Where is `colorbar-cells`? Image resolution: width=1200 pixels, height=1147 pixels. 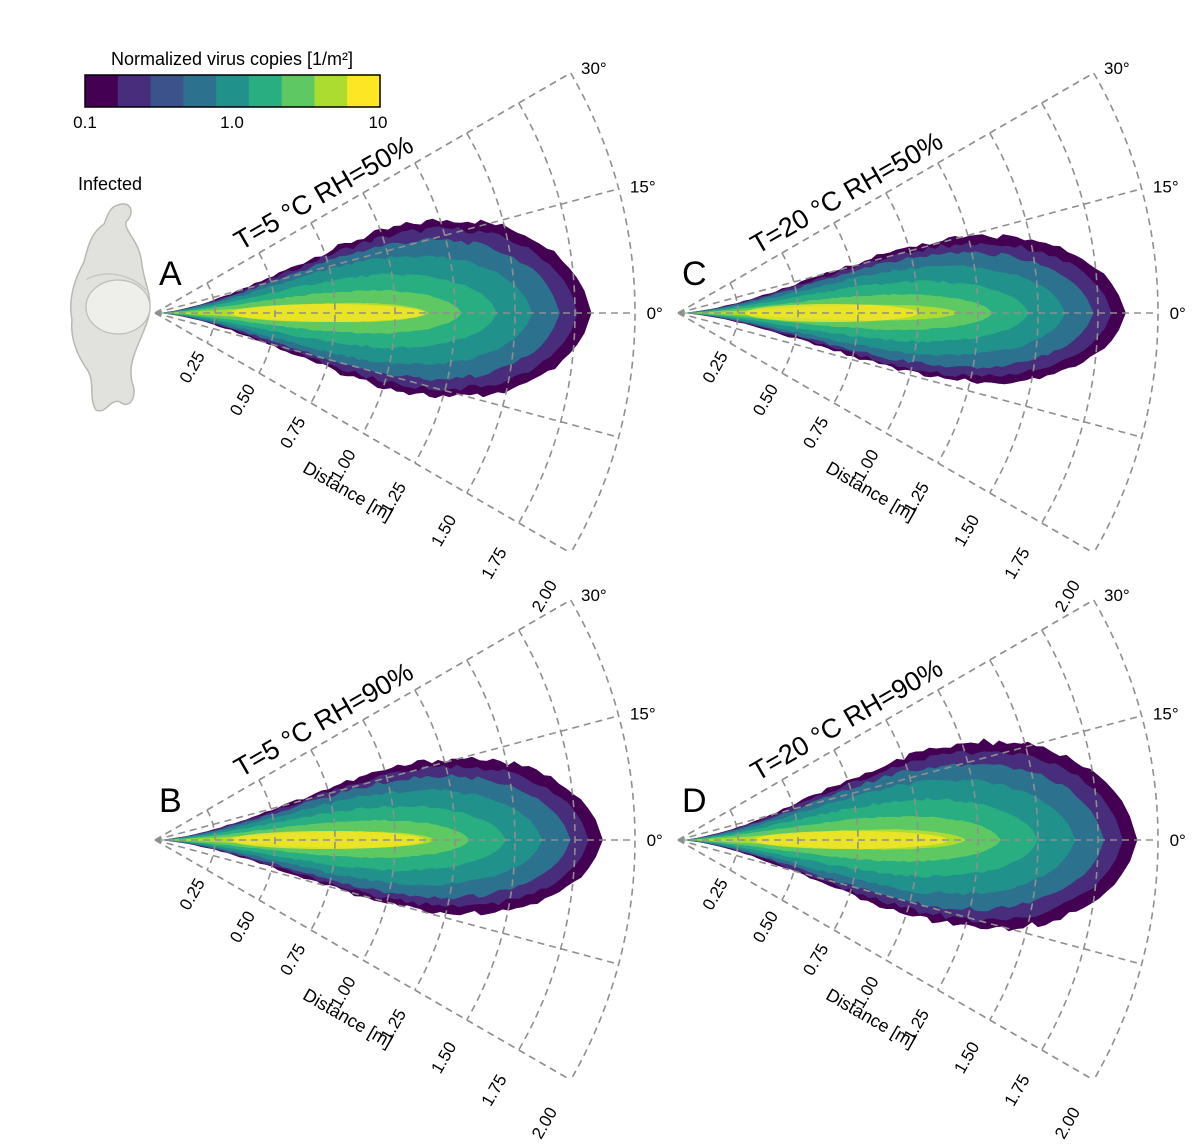 colorbar-cells is located at coordinates (233, 91).